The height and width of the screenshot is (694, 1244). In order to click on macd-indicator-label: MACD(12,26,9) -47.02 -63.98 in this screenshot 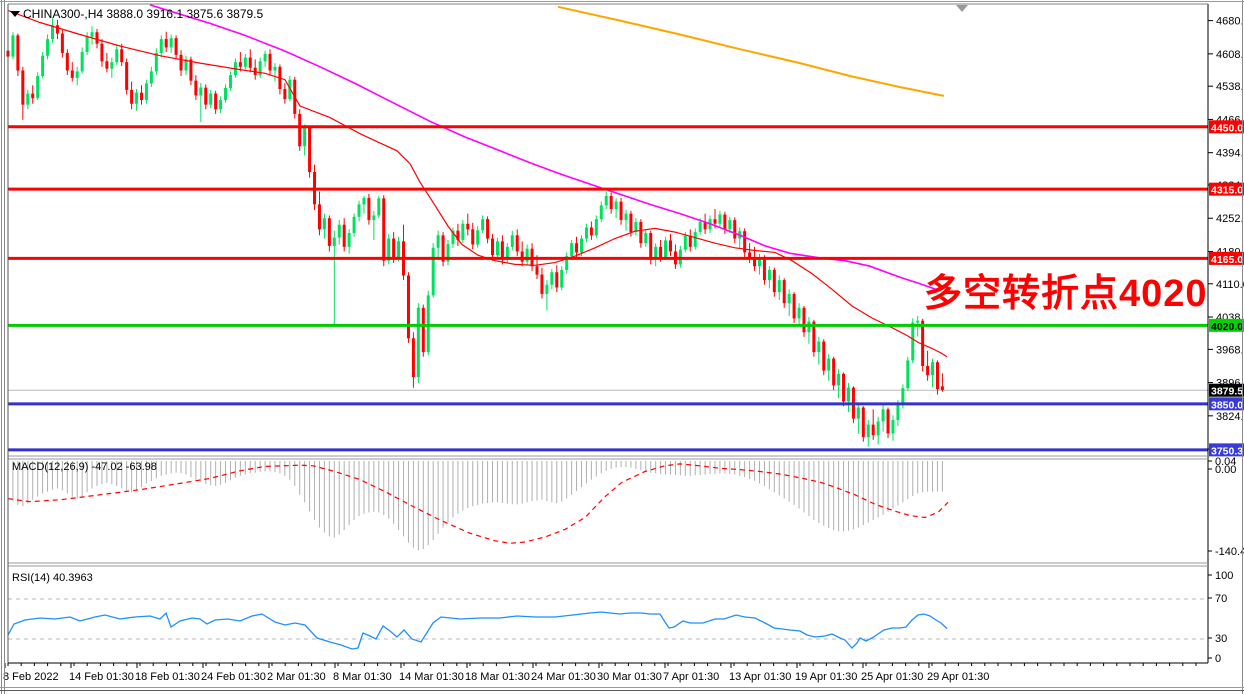, I will do `click(84, 467)`.